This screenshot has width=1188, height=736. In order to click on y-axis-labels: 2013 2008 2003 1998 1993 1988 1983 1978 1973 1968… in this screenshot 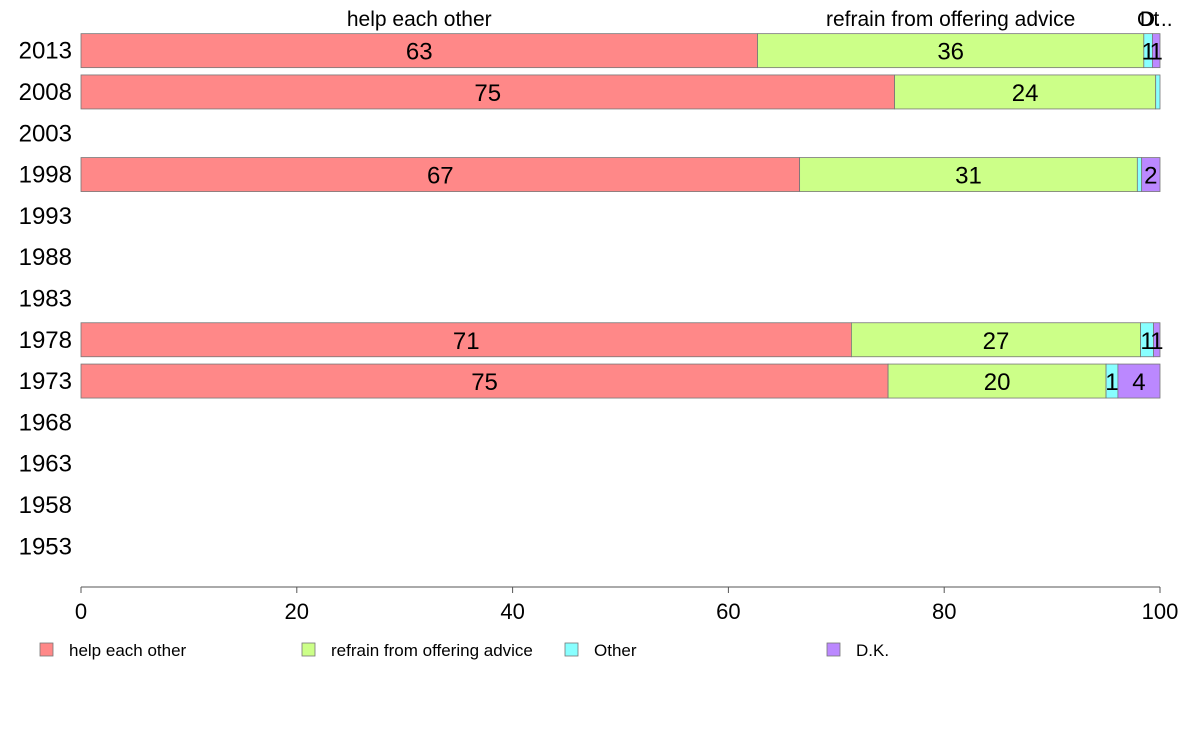, I will do `click(45, 299)`.